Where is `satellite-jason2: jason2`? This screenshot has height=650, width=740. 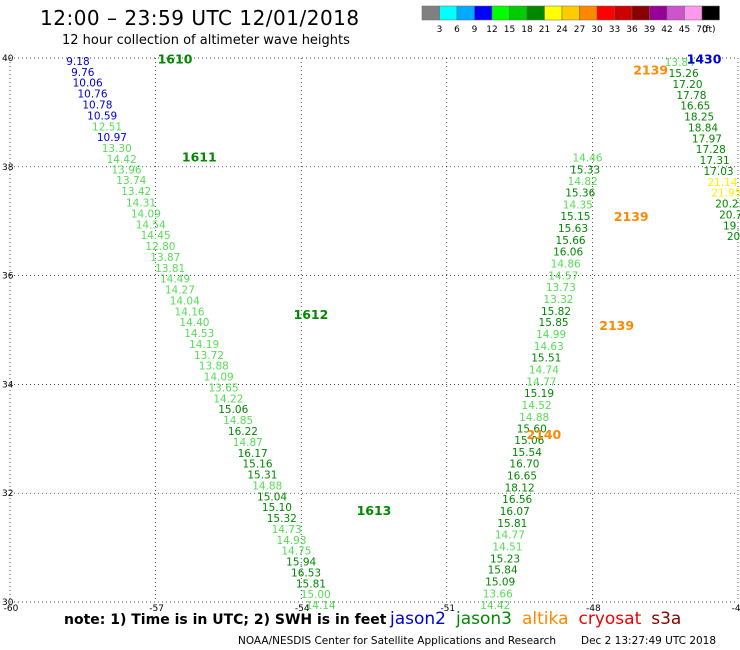
satellite-jason2: jason2 is located at coordinates (418, 619).